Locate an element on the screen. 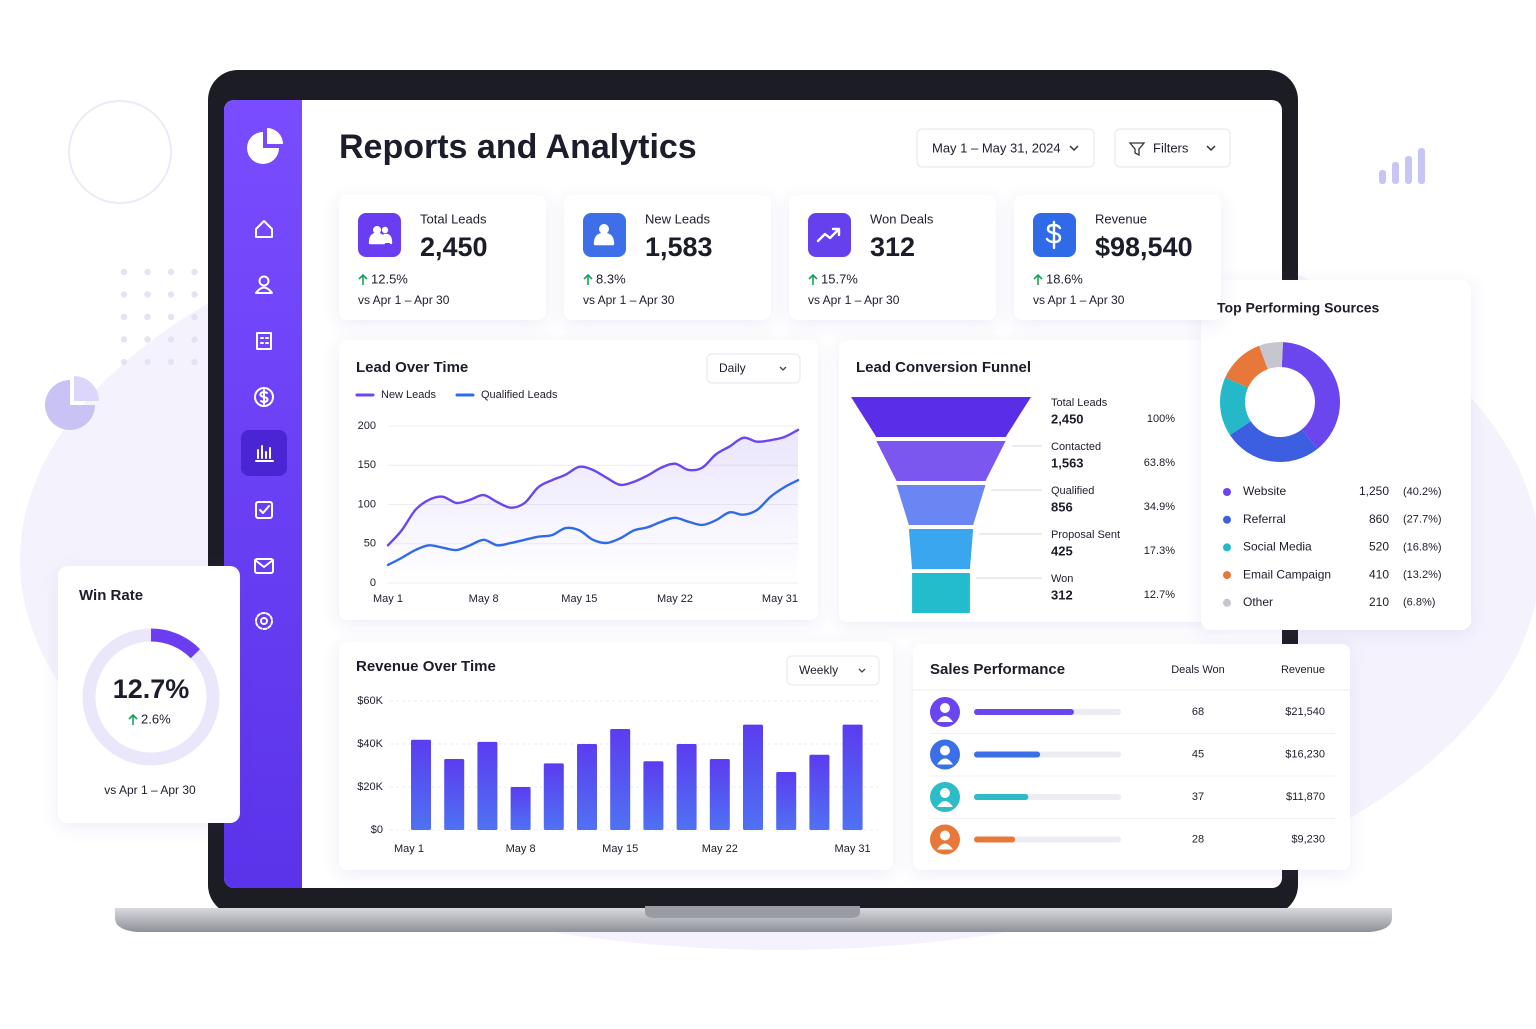 This screenshot has width=1536, height=1029. stage-label: Qualified is located at coordinates (1072, 491).